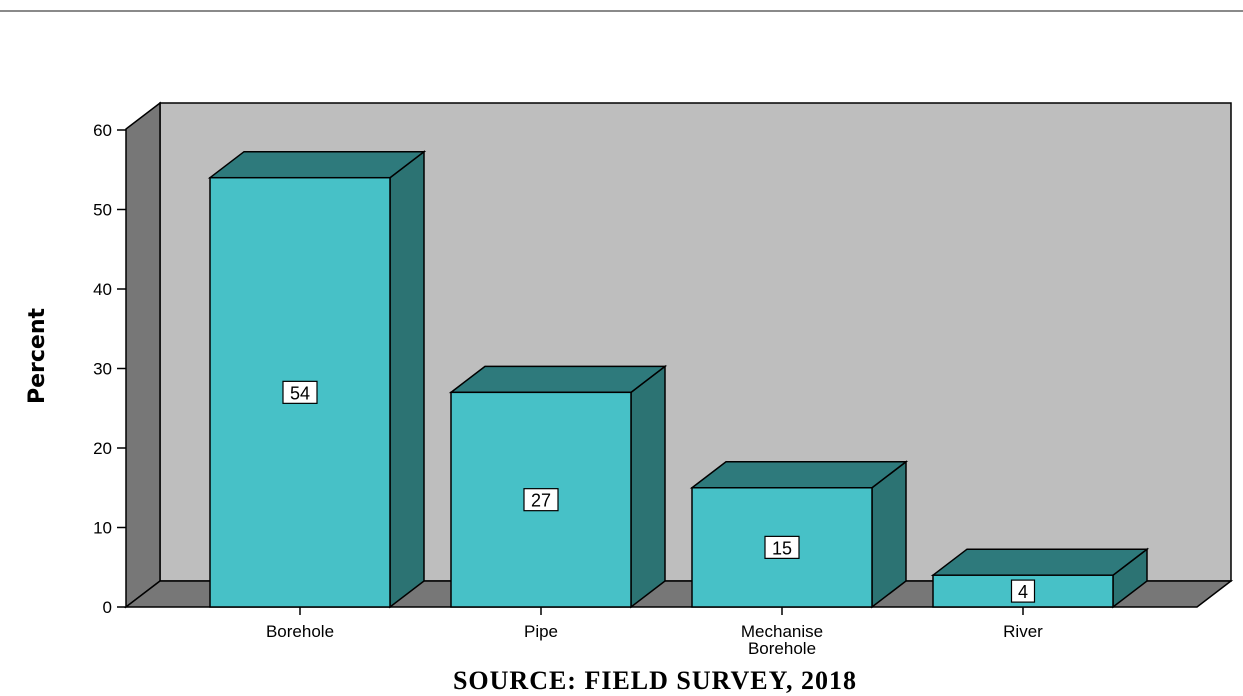 This screenshot has width=1243, height=696. I want to click on top-border, so click(621, 6).